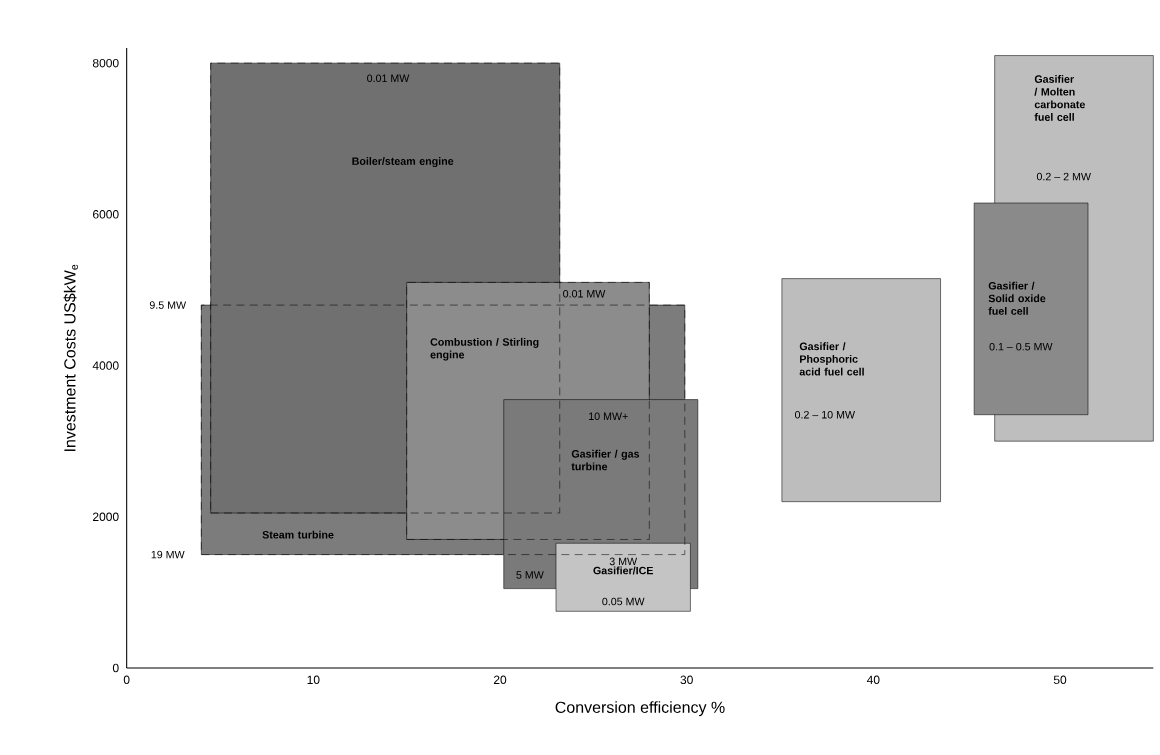  What do you see at coordinates (168, 305) in the screenshot?
I see `annotation: 9.5 MW` at bounding box center [168, 305].